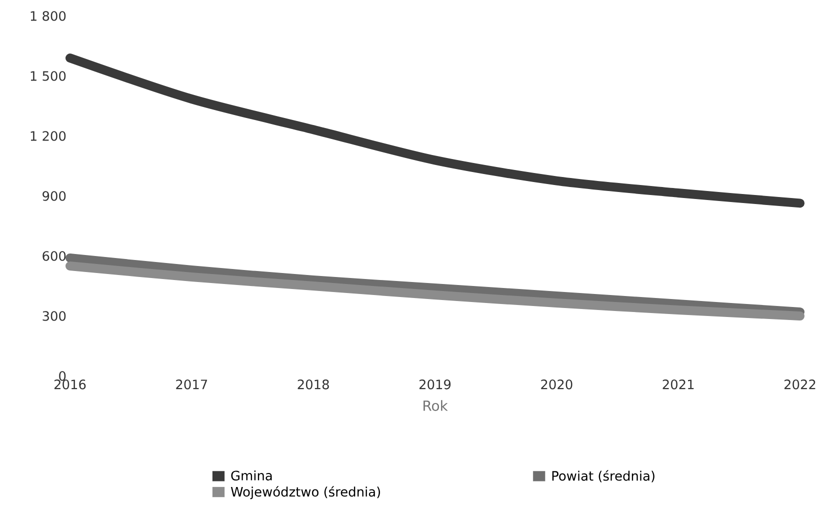 The width and height of the screenshot is (830, 524). I want to click on y-tick-label: 600, so click(54, 256).